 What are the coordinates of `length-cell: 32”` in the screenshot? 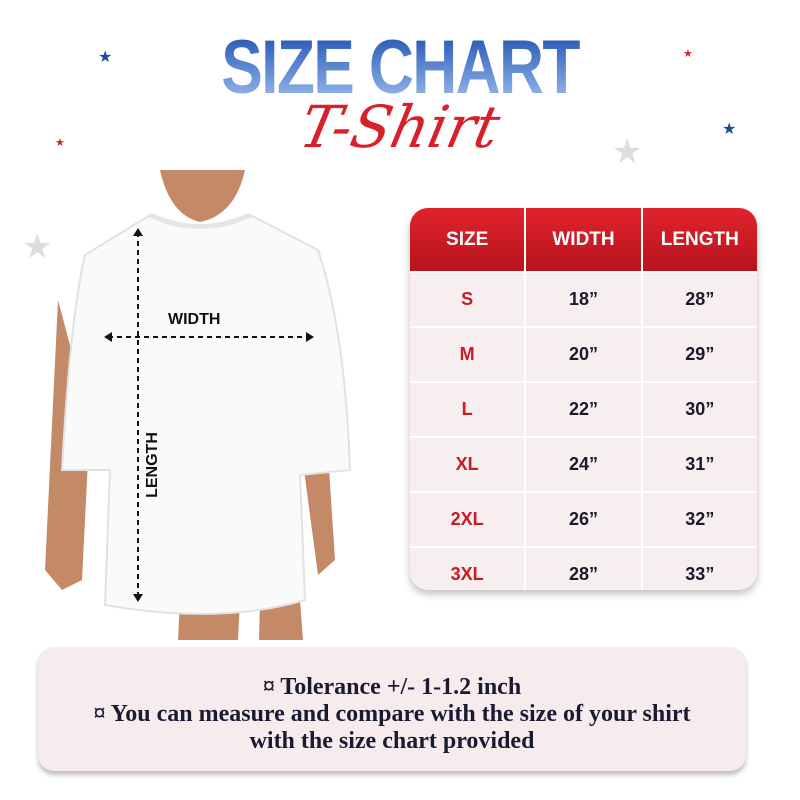 It's located at (700, 519).